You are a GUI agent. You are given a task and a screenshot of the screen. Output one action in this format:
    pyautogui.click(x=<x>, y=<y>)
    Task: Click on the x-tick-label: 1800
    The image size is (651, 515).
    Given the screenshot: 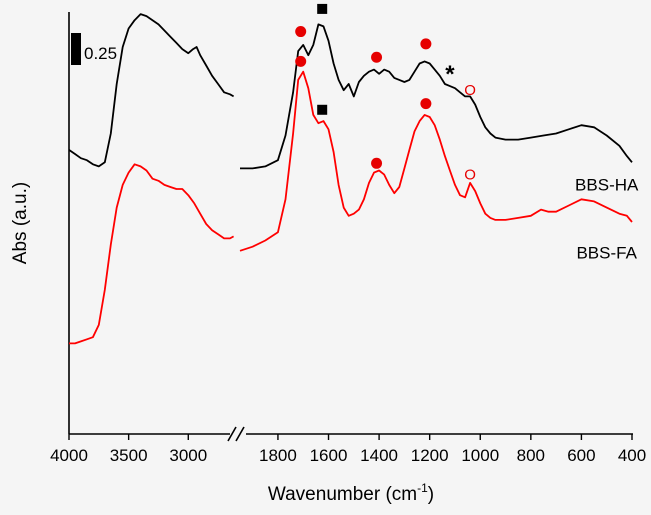 What is the action you would take?
    pyautogui.click(x=278, y=455)
    